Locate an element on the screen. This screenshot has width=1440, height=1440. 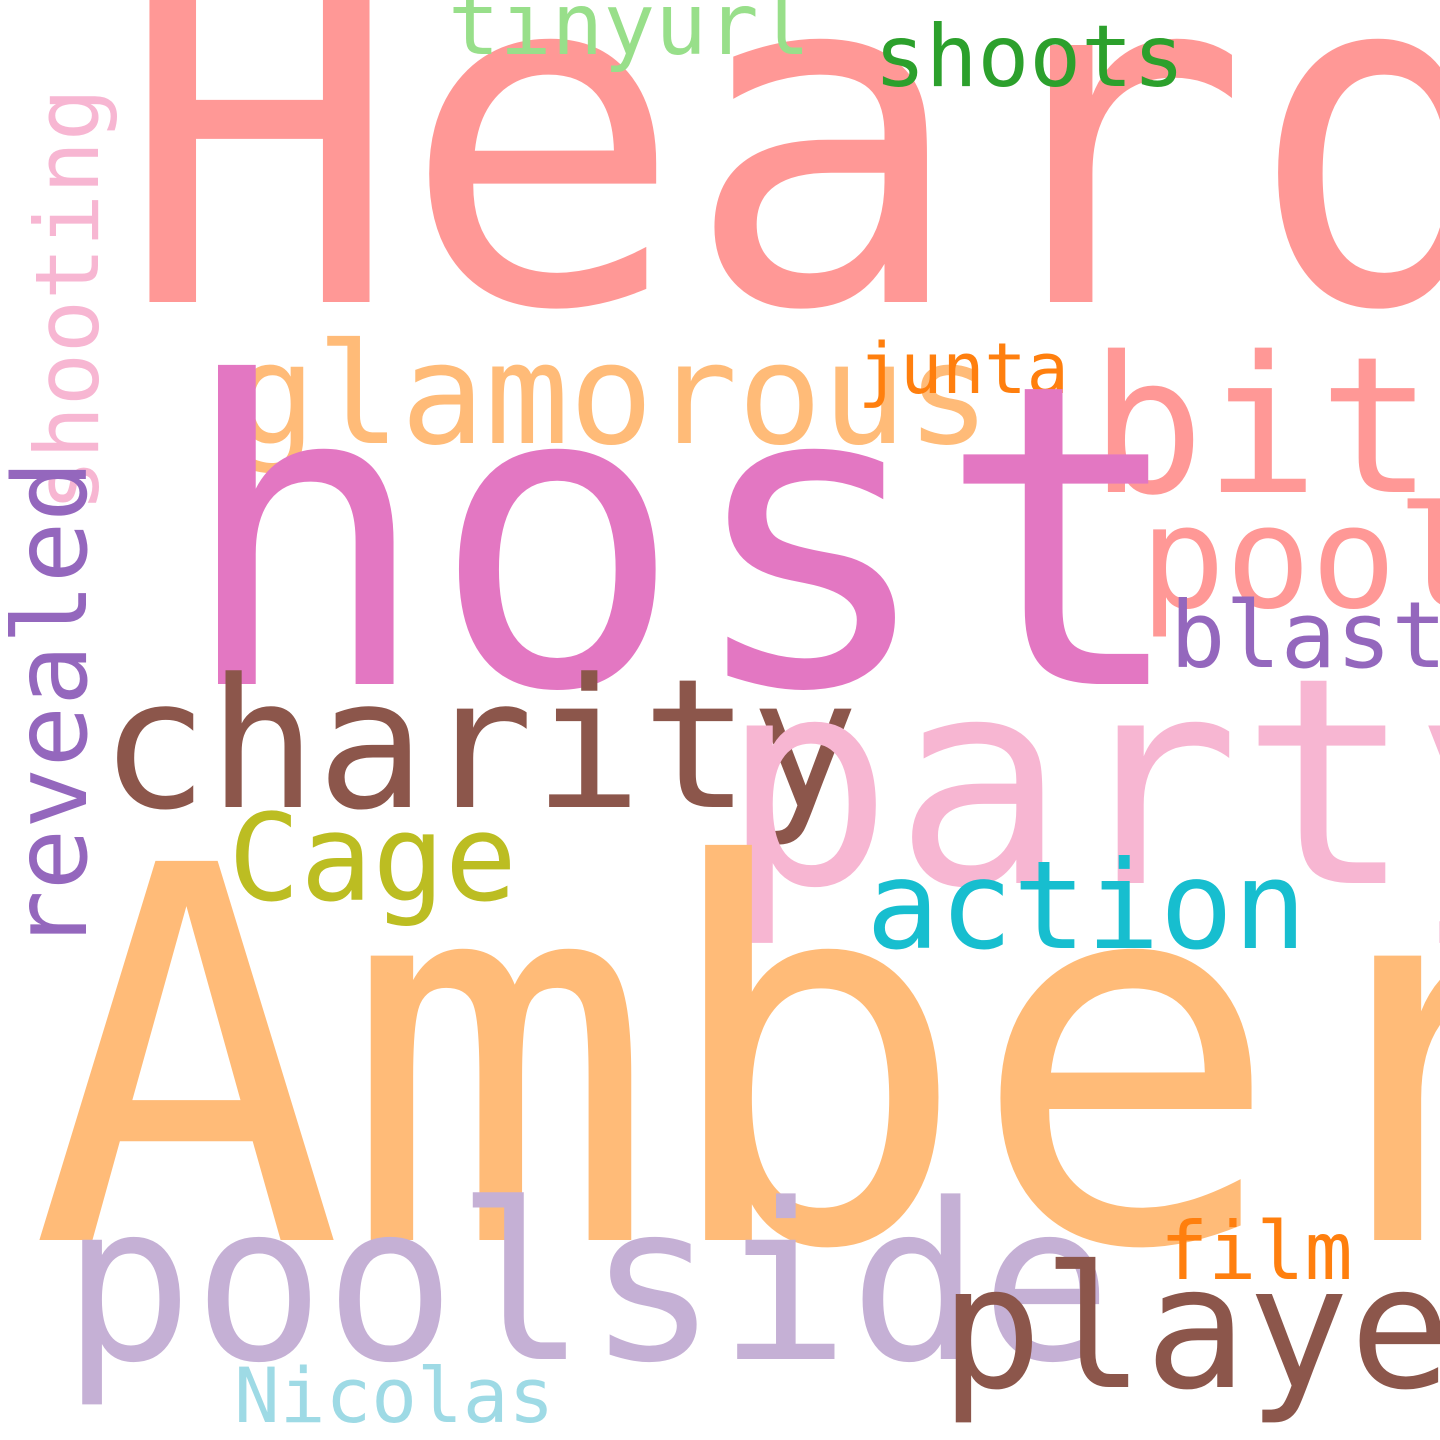
word-pool: pool is located at coordinates (1290, 558).